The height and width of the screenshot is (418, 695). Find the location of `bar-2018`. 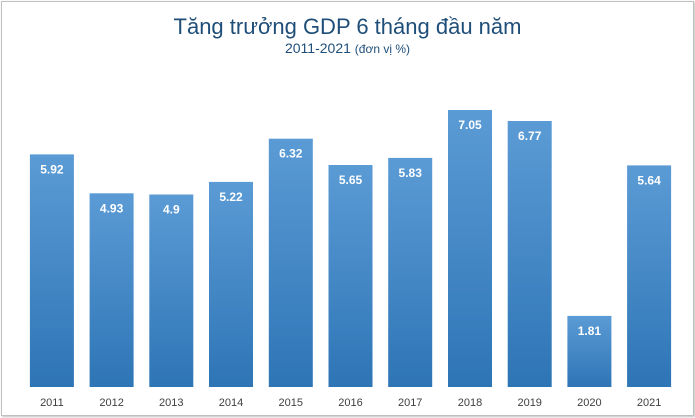

bar-2018 is located at coordinates (470, 248).